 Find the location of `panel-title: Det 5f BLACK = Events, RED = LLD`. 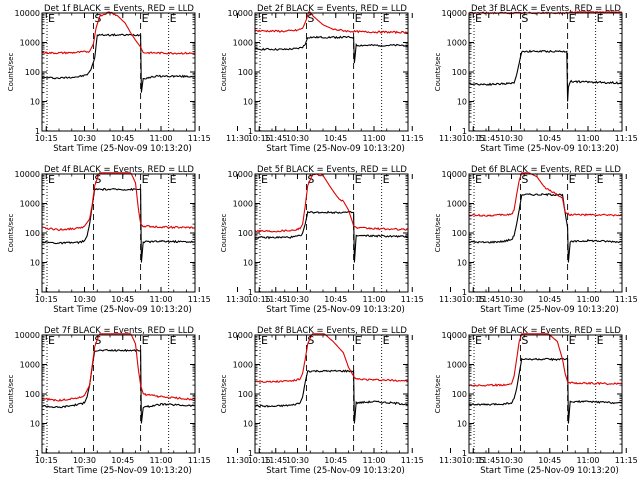

panel-title: Det 5f BLACK = Events, RED = LLD is located at coordinates (332, 170).